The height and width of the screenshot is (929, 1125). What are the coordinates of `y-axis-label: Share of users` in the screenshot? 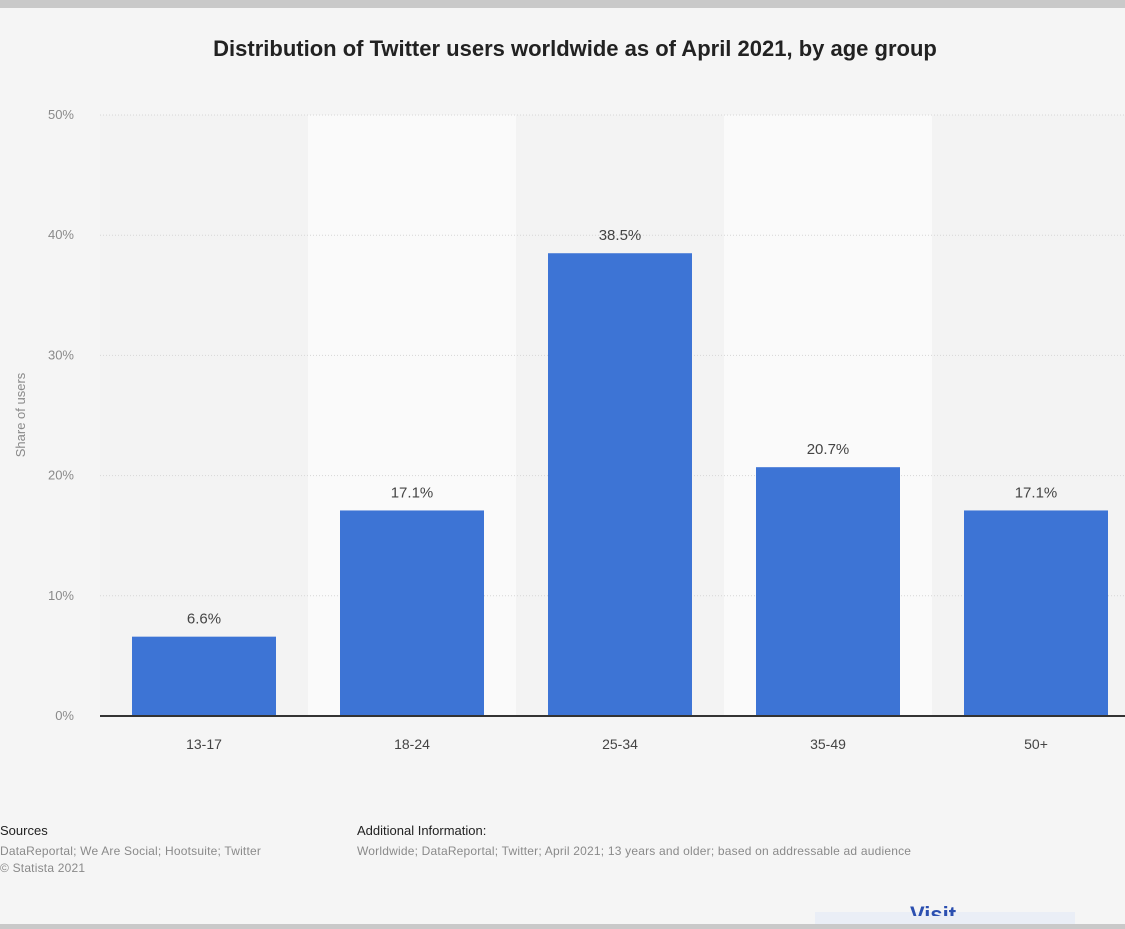 It's located at (20, 414).